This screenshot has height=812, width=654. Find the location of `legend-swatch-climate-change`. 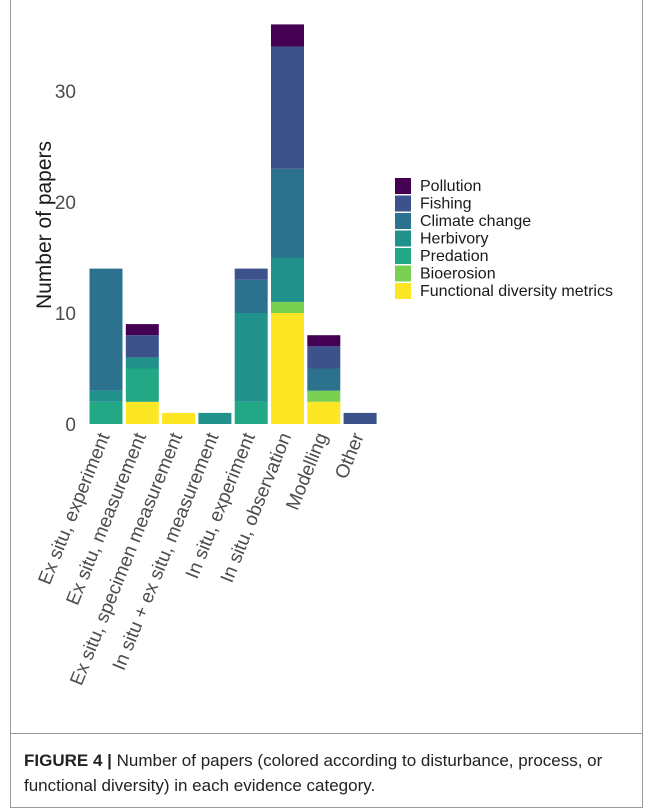

legend-swatch-climate-change is located at coordinates (403, 221).